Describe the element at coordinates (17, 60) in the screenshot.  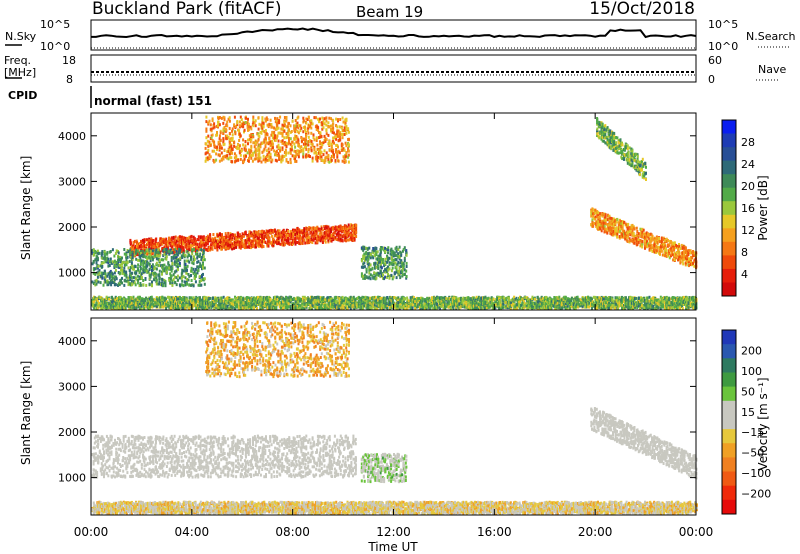
I see `freq-left-label-1: Freq.` at that location.